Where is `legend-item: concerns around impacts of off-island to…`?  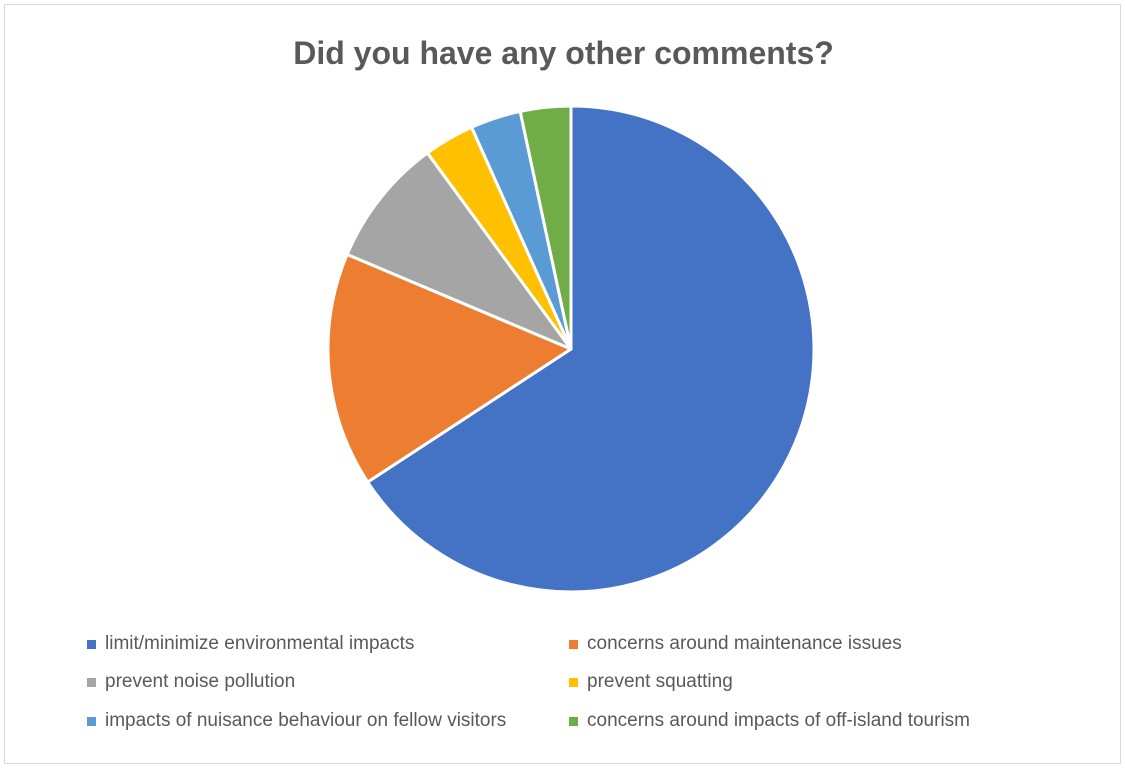 legend-item: concerns around impacts of off-island to… is located at coordinates (769, 721).